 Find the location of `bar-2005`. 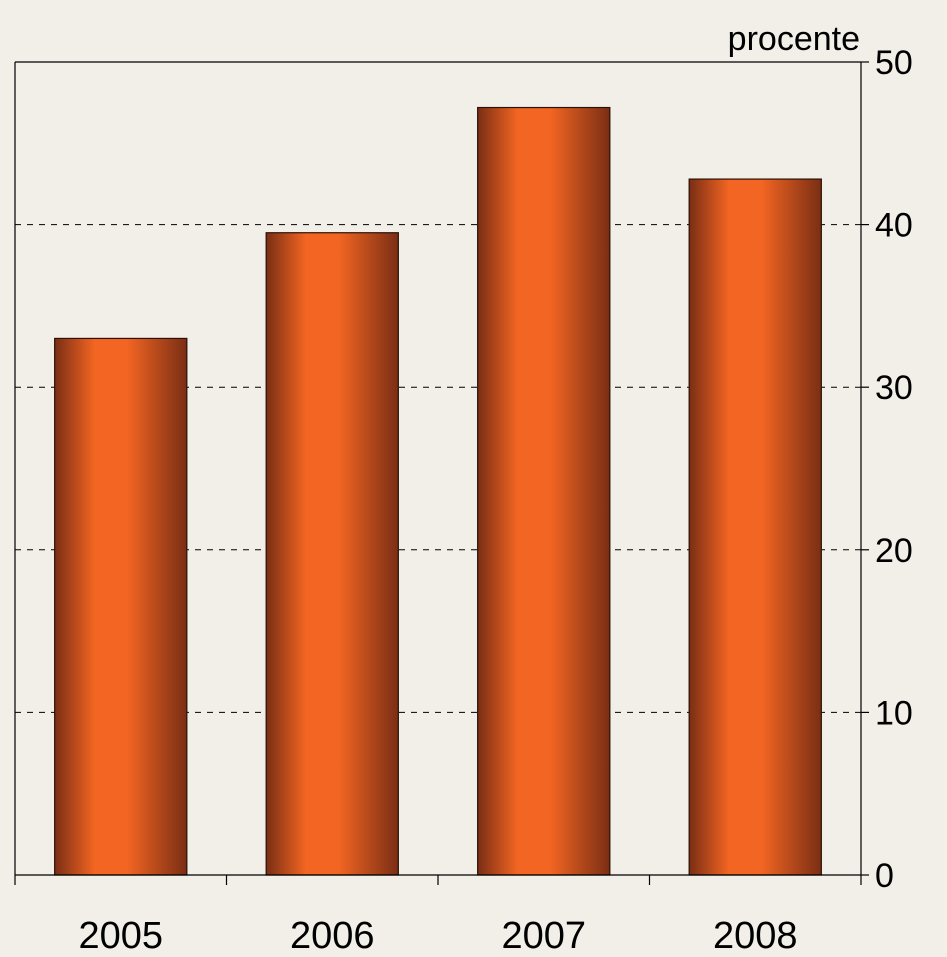

bar-2005 is located at coordinates (121, 606).